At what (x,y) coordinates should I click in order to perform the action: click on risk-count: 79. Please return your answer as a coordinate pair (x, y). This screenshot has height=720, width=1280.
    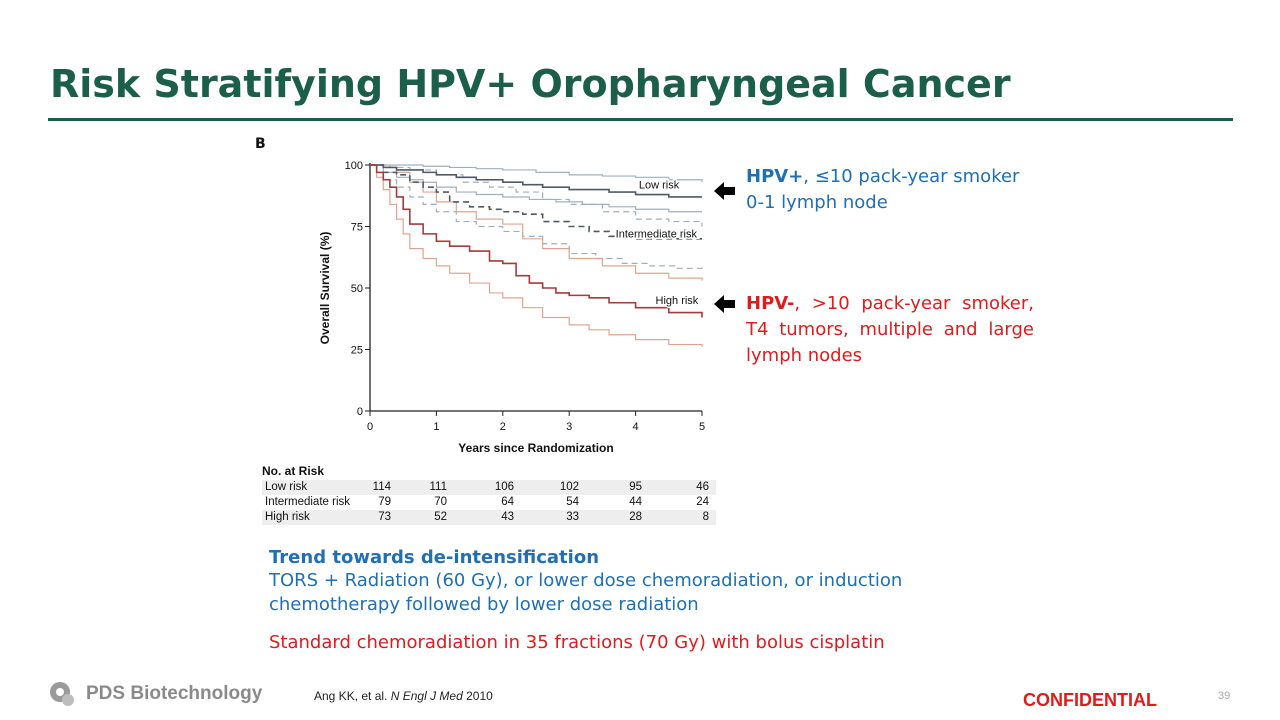
    Looking at the image, I should click on (384, 502).